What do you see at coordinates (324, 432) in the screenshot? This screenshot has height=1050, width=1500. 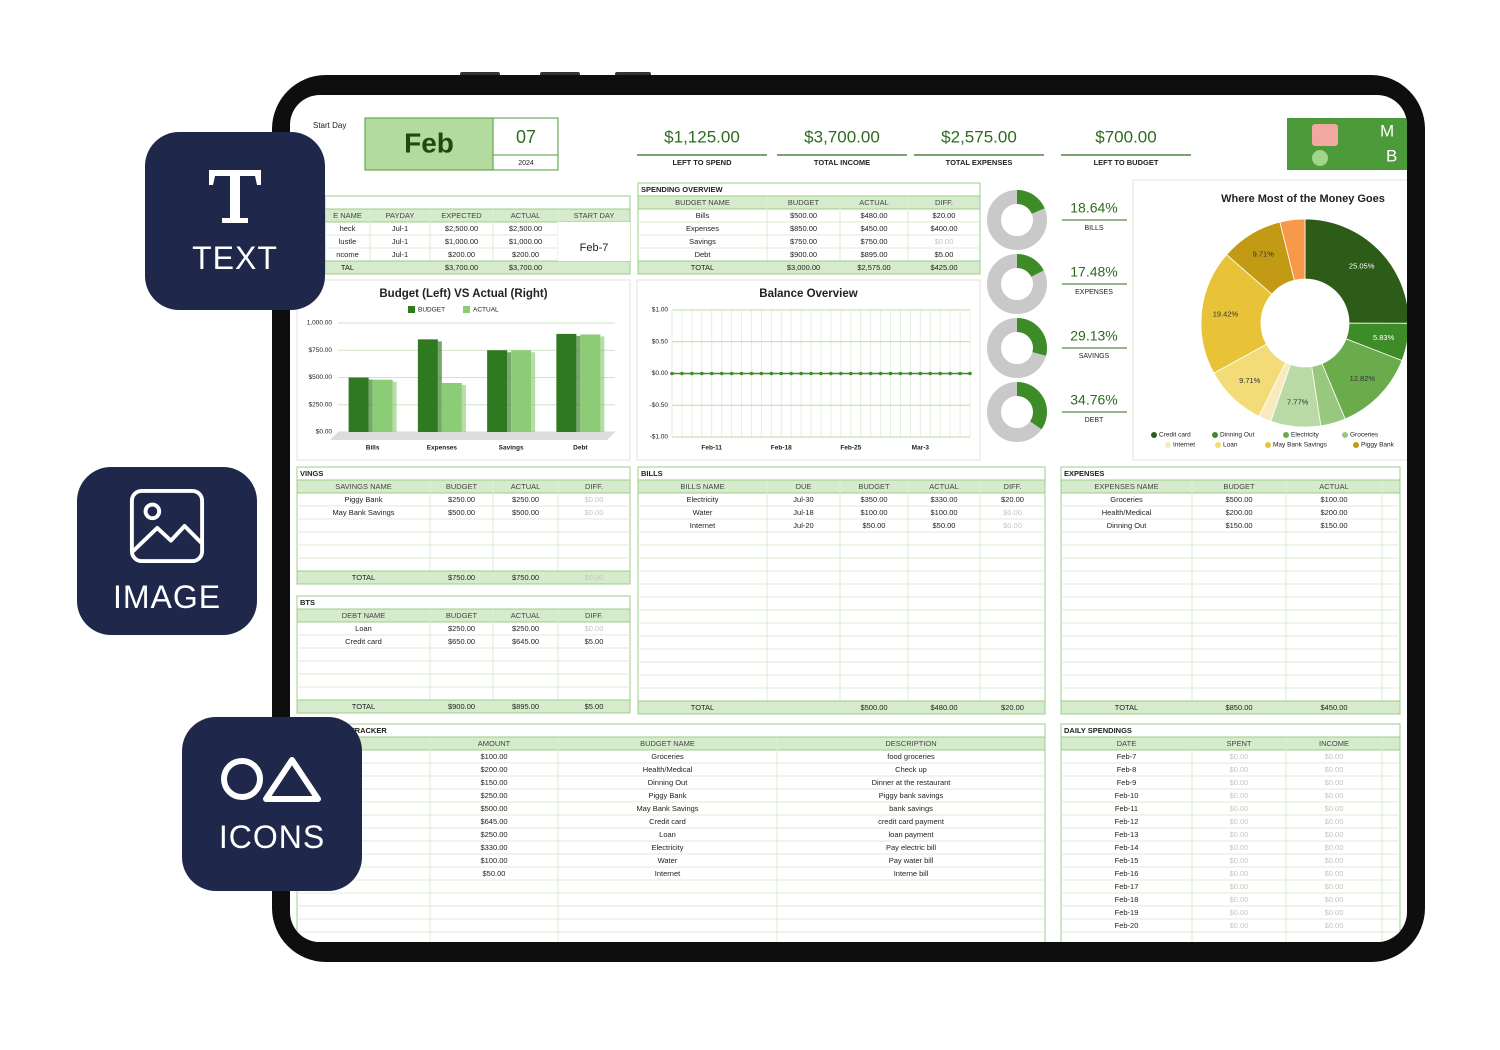 I see `y-tick-label: $0.00` at bounding box center [324, 432].